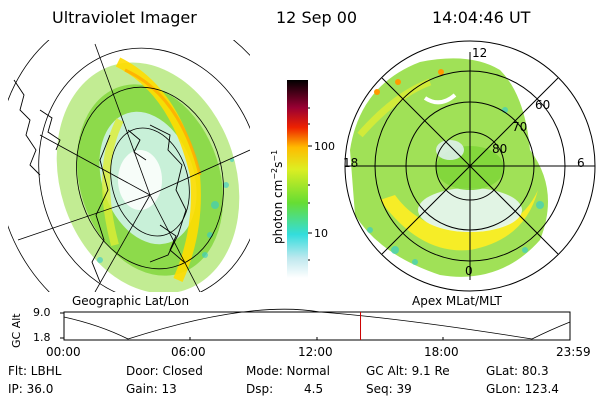 This screenshot has height=400, width=600. Describe the element at coordinates (151, 389) in the screenshot. I see `status-gain: Gain: 13` at that location.